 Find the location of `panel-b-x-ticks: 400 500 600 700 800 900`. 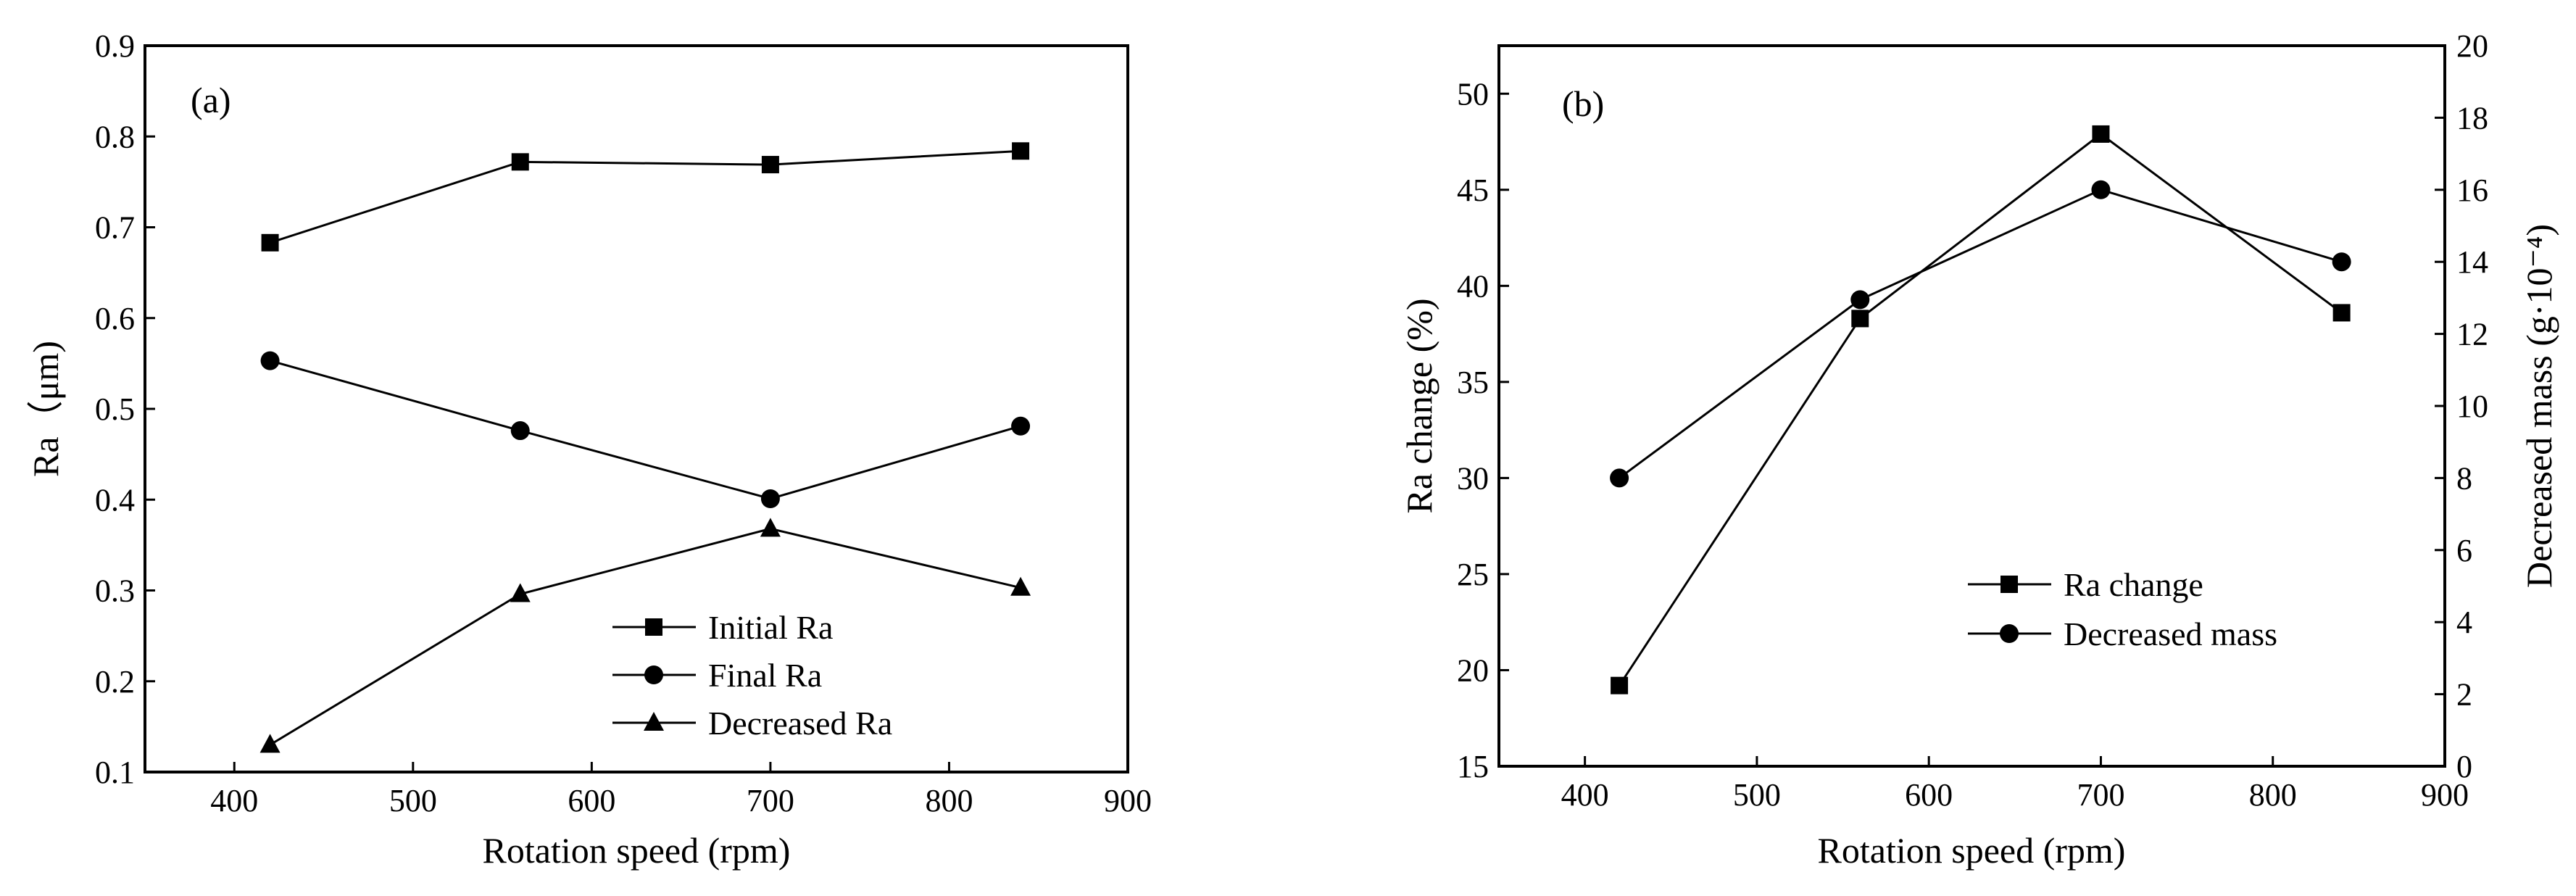

panel-b-x-ticks: 400 500 600 700 800 900 is located at coordinates (2015, 784).